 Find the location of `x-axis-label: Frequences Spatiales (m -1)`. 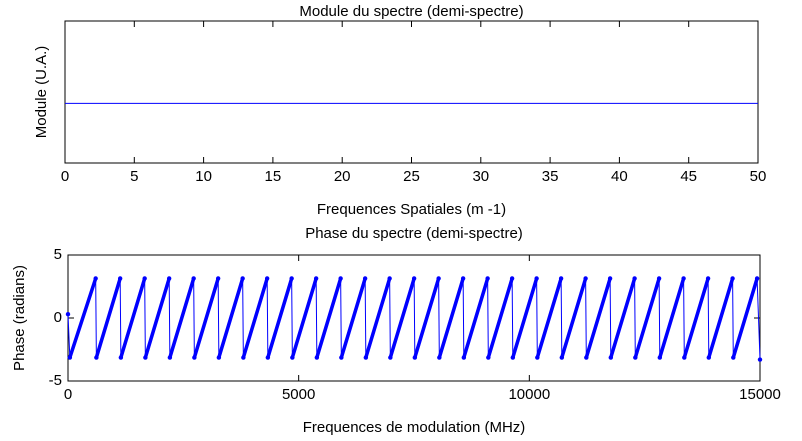

x-axis-label: Frequences Spatiales (m -1) is located at coordinates (411, 209).